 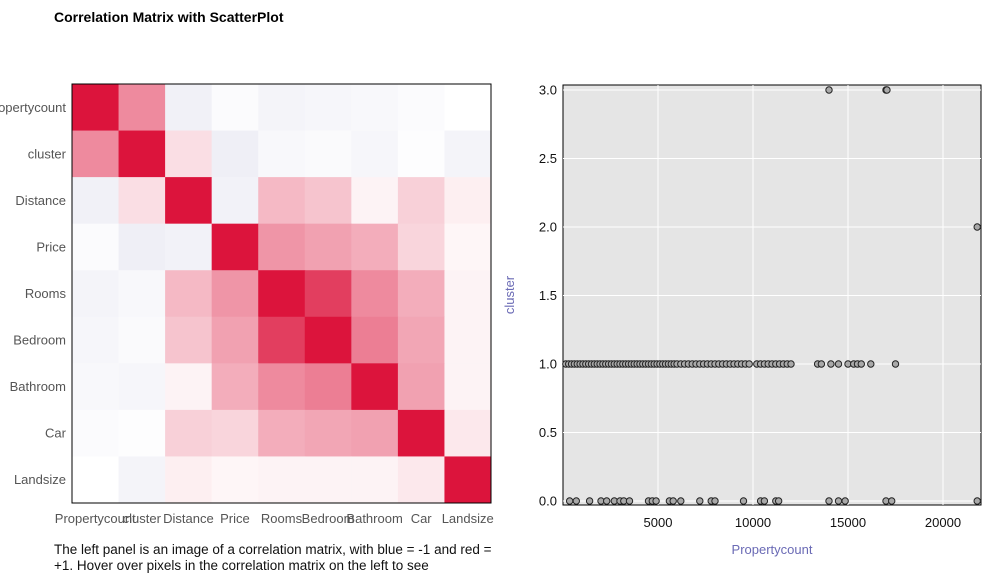 I want to click on matrix-cell: Price / cluster, so click(x=142, y=247).